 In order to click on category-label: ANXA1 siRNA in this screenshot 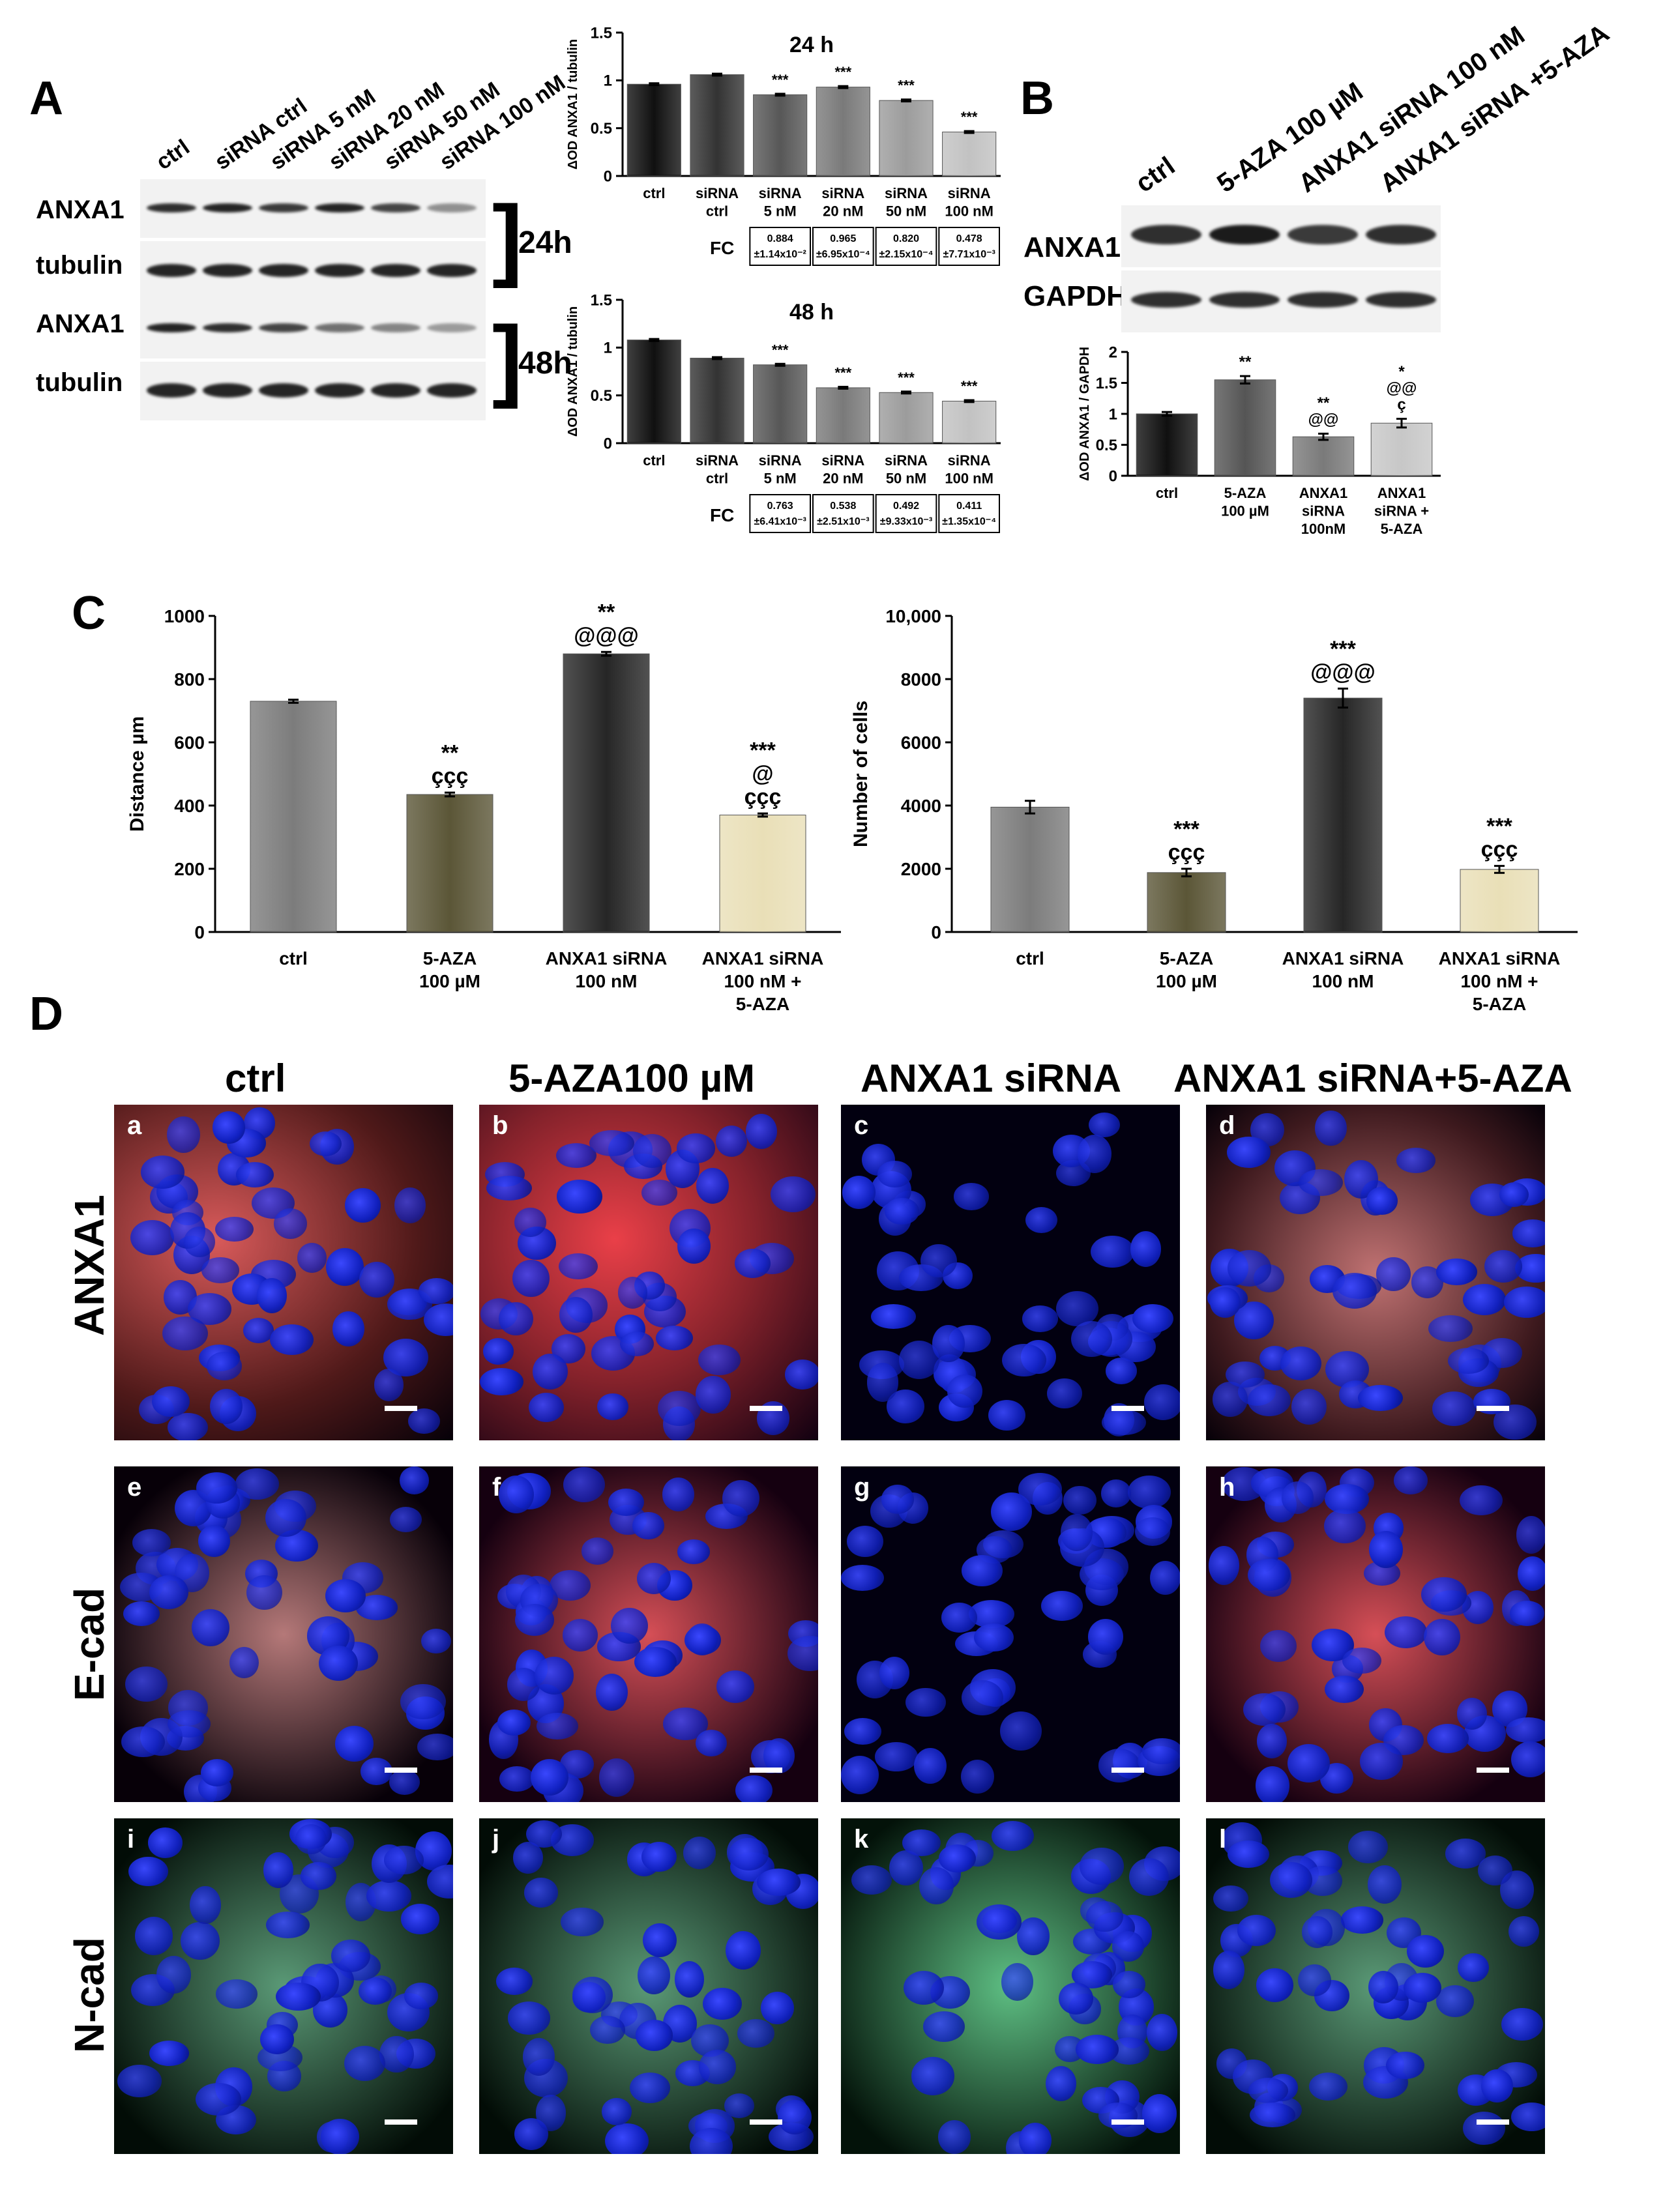, I will do `click(763, 958)`.